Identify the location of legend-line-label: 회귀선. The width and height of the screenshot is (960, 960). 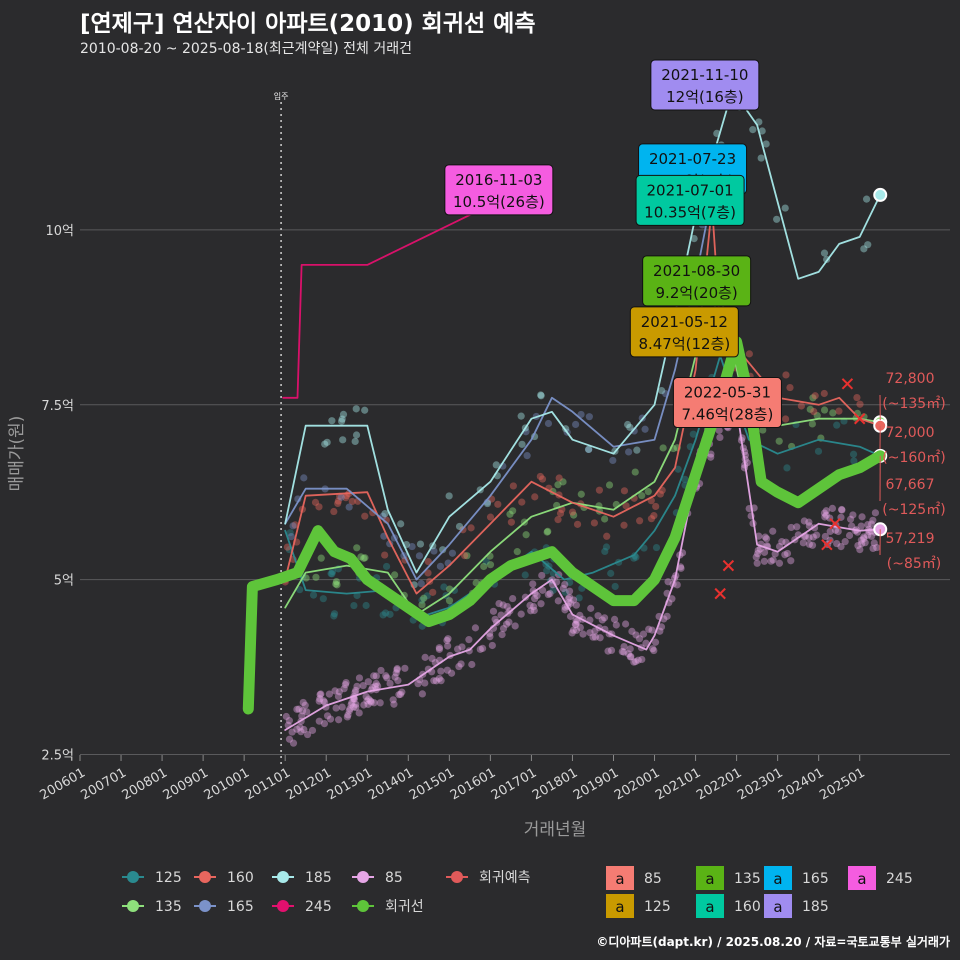
(404, 907).